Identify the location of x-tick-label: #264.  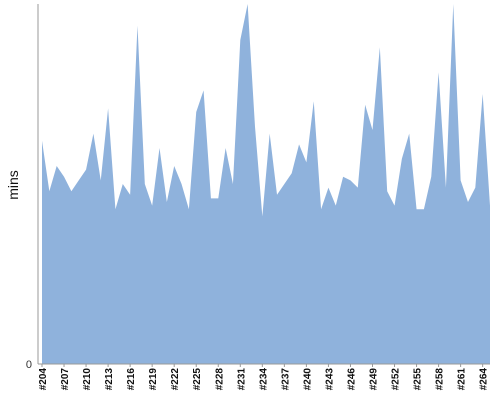
(484, 379).